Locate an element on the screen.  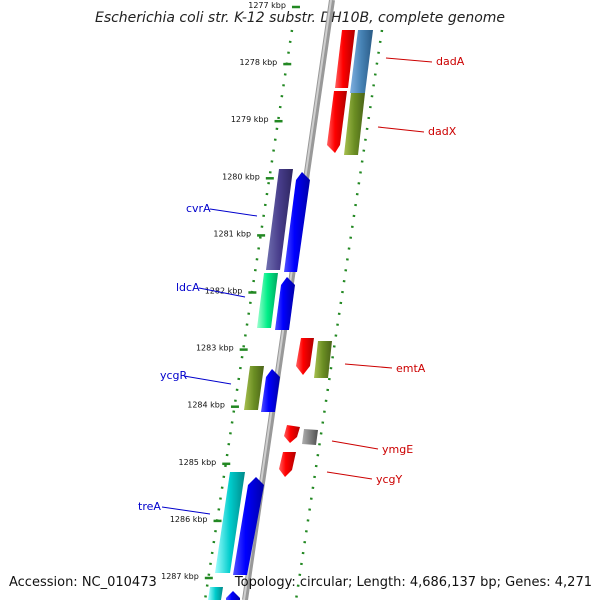
ldcA-leader is located at coordinates (222, 292).